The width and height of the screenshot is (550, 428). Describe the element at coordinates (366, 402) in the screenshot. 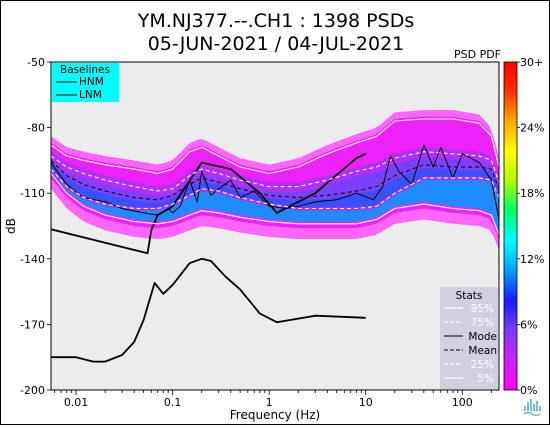

I see `x-tick-label: 10` at that location.